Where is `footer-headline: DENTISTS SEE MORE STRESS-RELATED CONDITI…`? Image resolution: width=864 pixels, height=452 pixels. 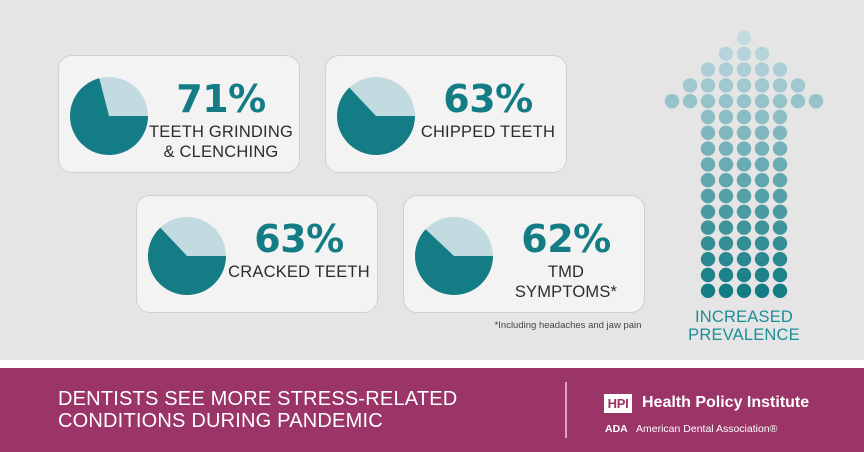 footer-headline: DENTISTS SEE MORE STRESS-RELATED CONDITI… is located at coordinates (258, 410).